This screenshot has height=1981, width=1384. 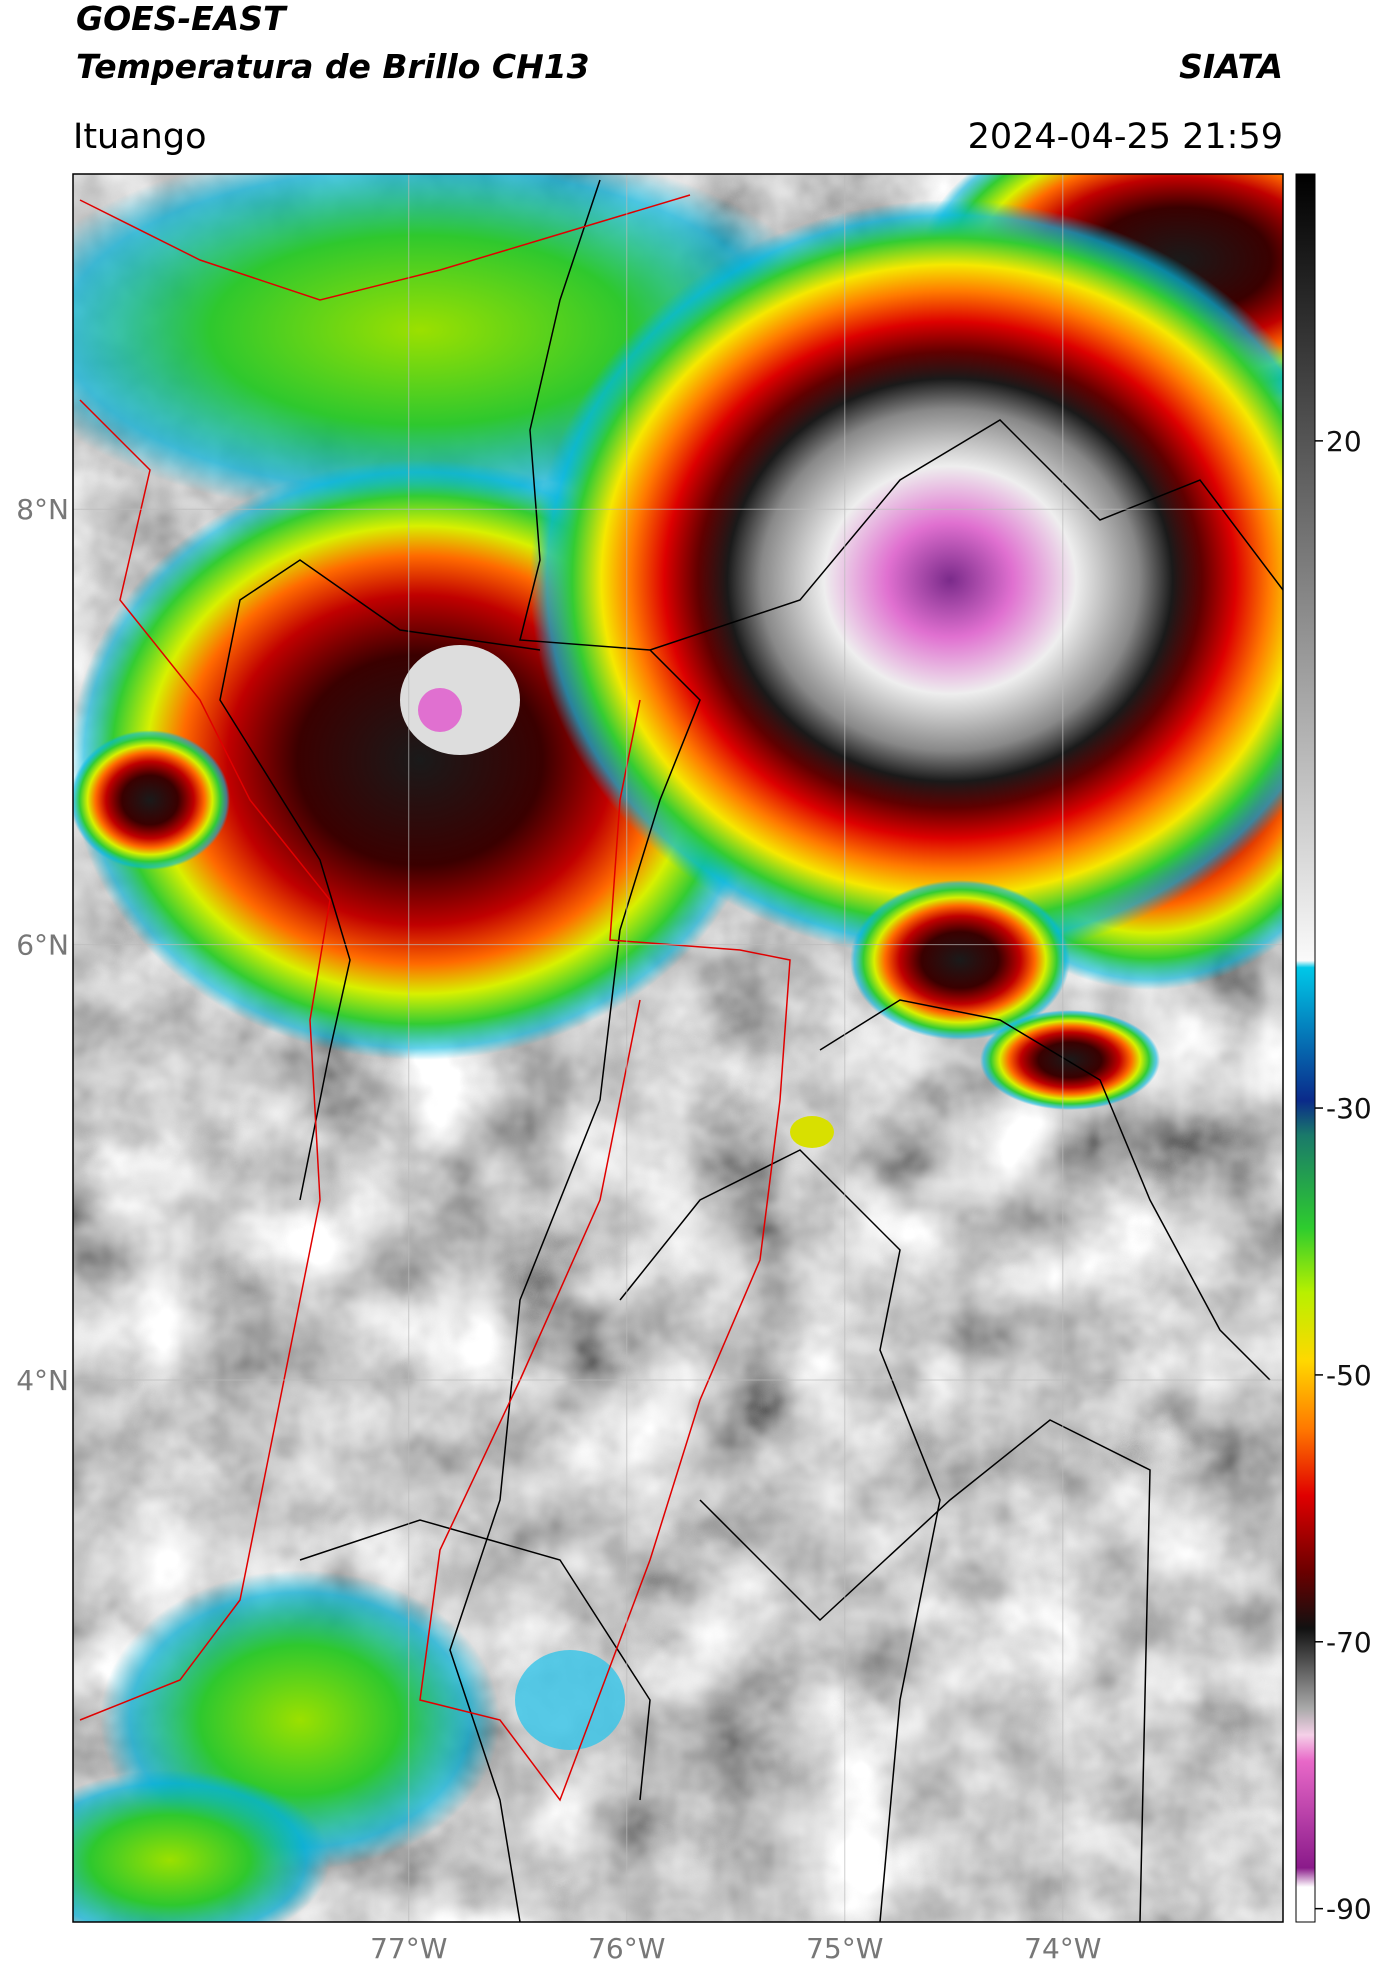 I want to click on datetime: 2024-04-25 21:59, so click(x=1125, y=137).